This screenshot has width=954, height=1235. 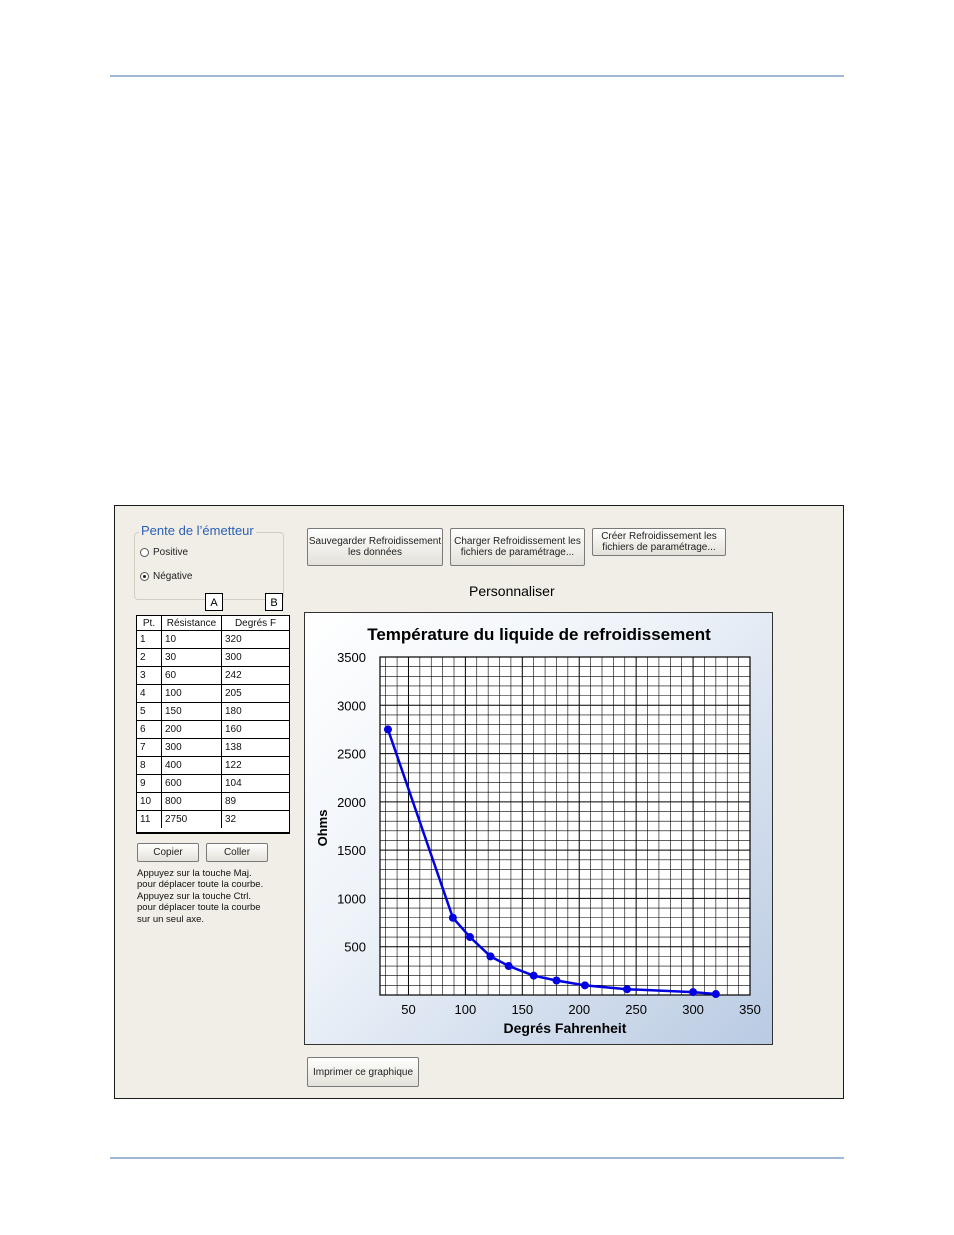 What do you see at coordinates (522, 1009) in the screenshot?
I see `x-tick-label: 150` at bounding box center [522, 1009].